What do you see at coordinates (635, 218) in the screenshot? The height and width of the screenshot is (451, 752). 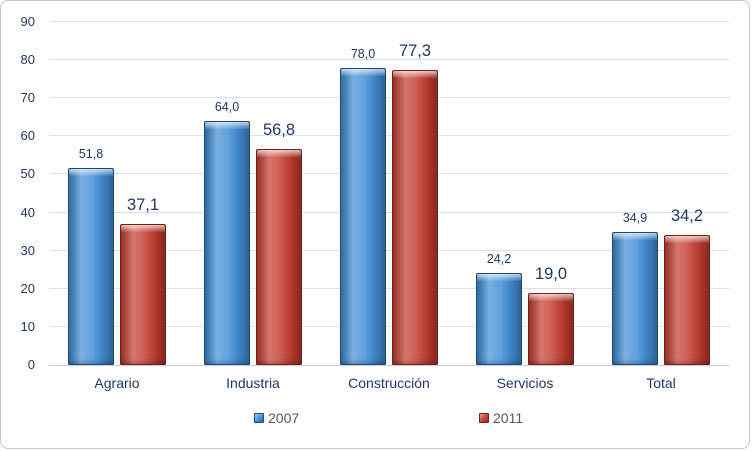 I see `data-label-2007-total: 34,9` at bounding box center [635, 218].